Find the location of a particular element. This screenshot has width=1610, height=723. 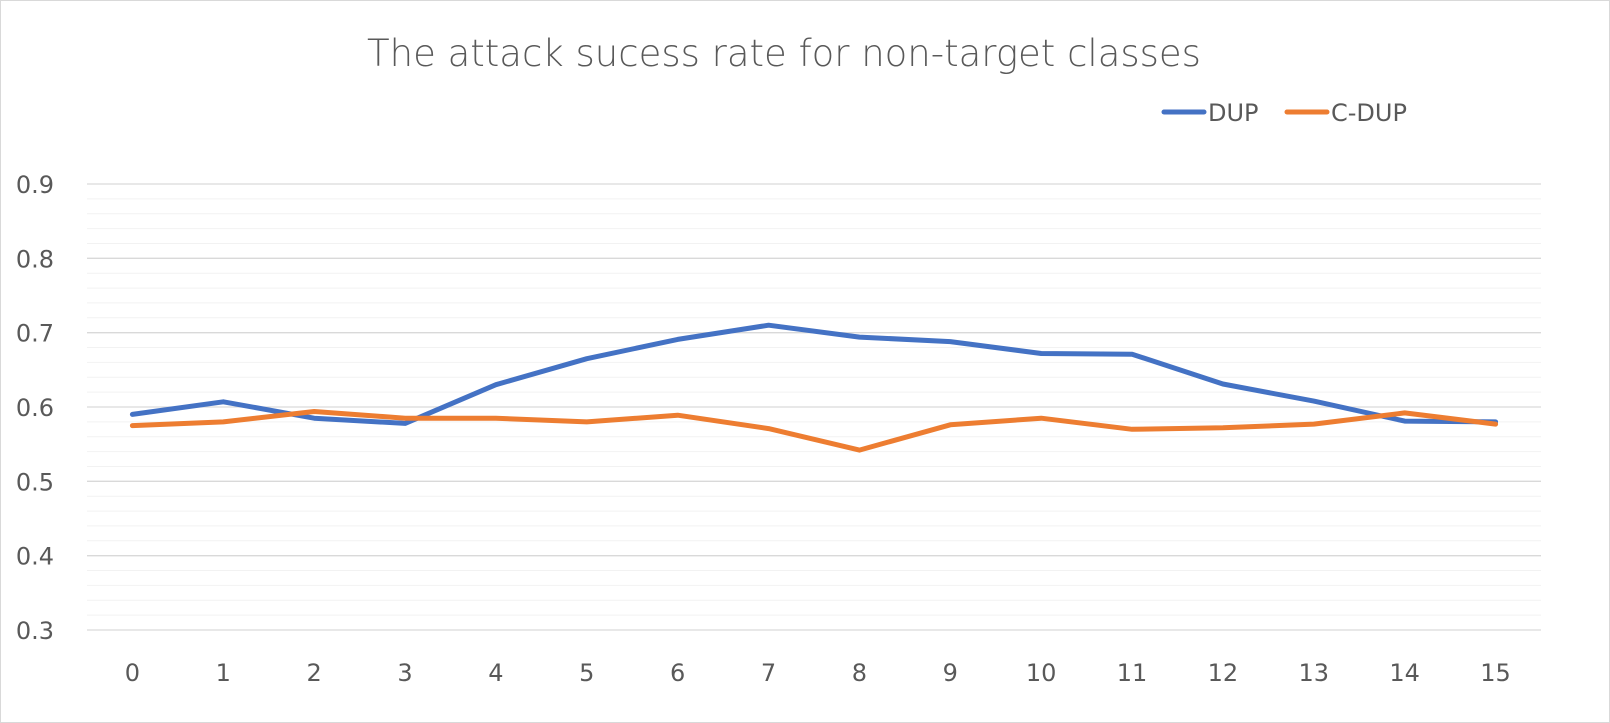

y-tick-label: 0.3 is located at coordinates (35, 631).